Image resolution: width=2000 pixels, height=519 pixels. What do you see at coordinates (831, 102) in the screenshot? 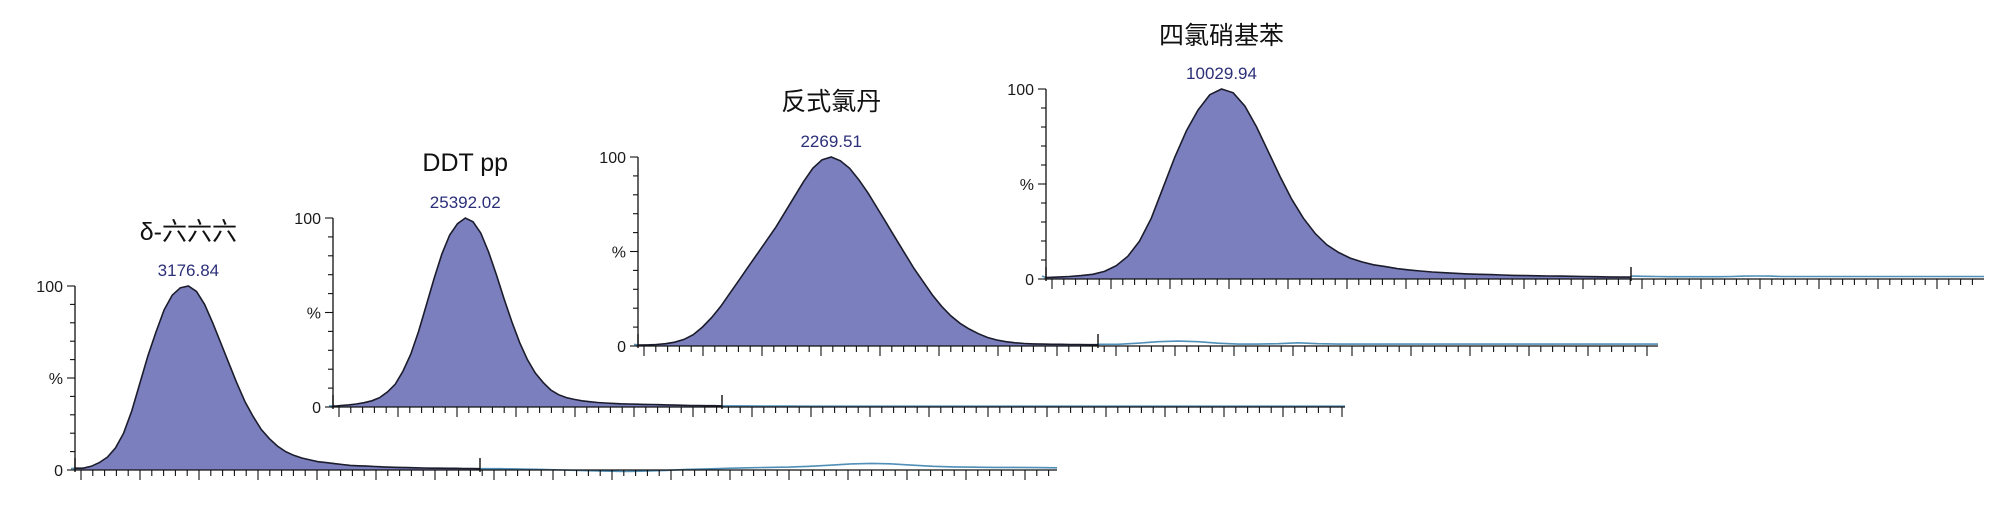
I see `compound-title: 反式氯丹` at bounding box center [831, 102].